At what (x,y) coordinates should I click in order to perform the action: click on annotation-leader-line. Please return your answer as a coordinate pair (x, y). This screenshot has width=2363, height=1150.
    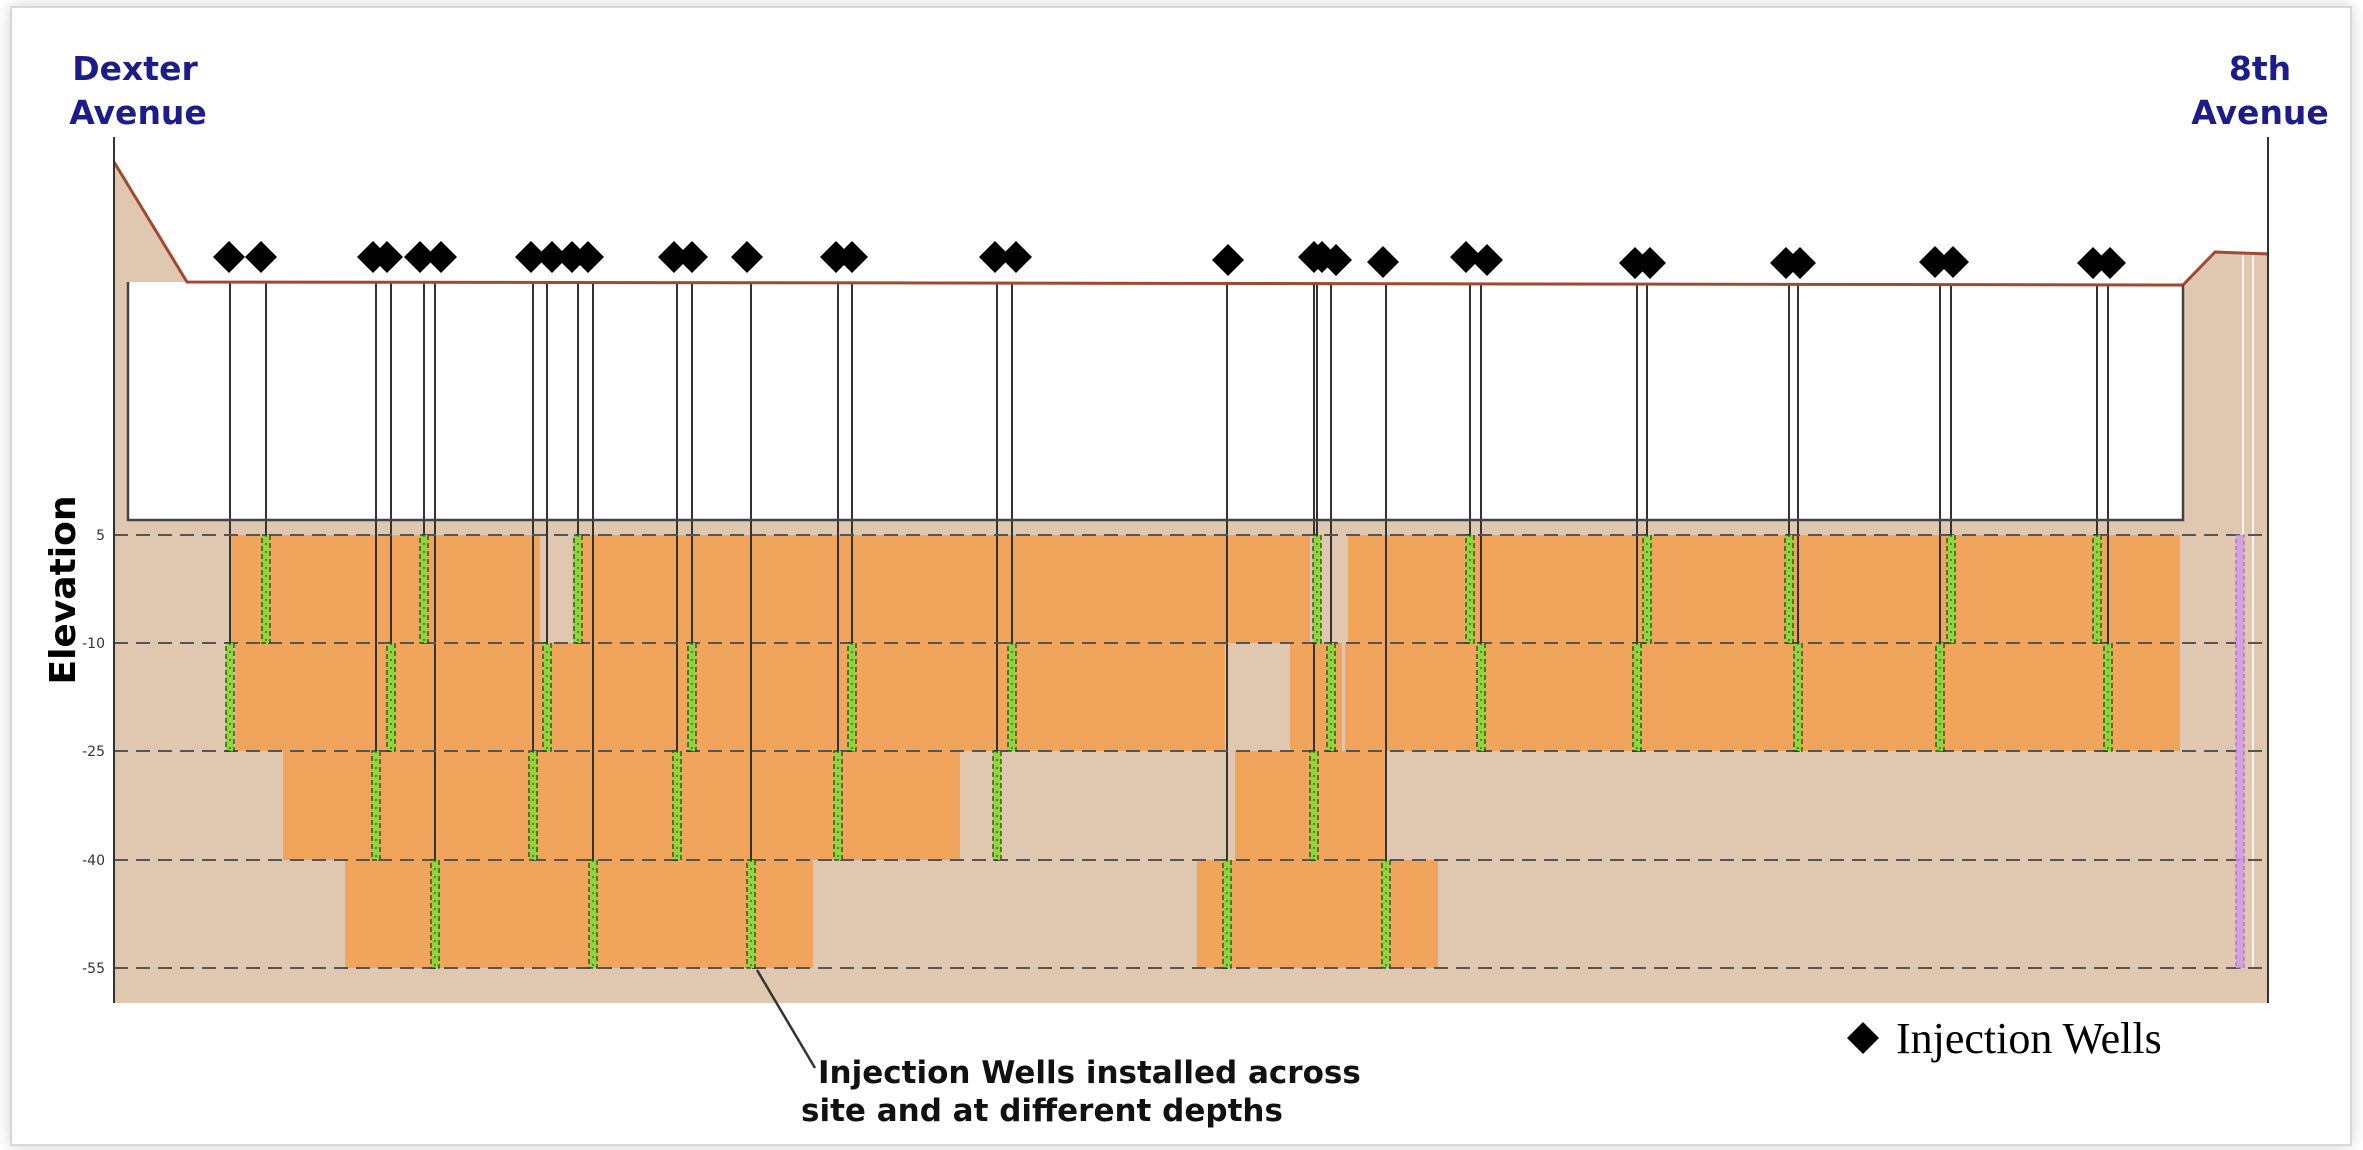
    Looking at the image, I should click on (786, 1019).